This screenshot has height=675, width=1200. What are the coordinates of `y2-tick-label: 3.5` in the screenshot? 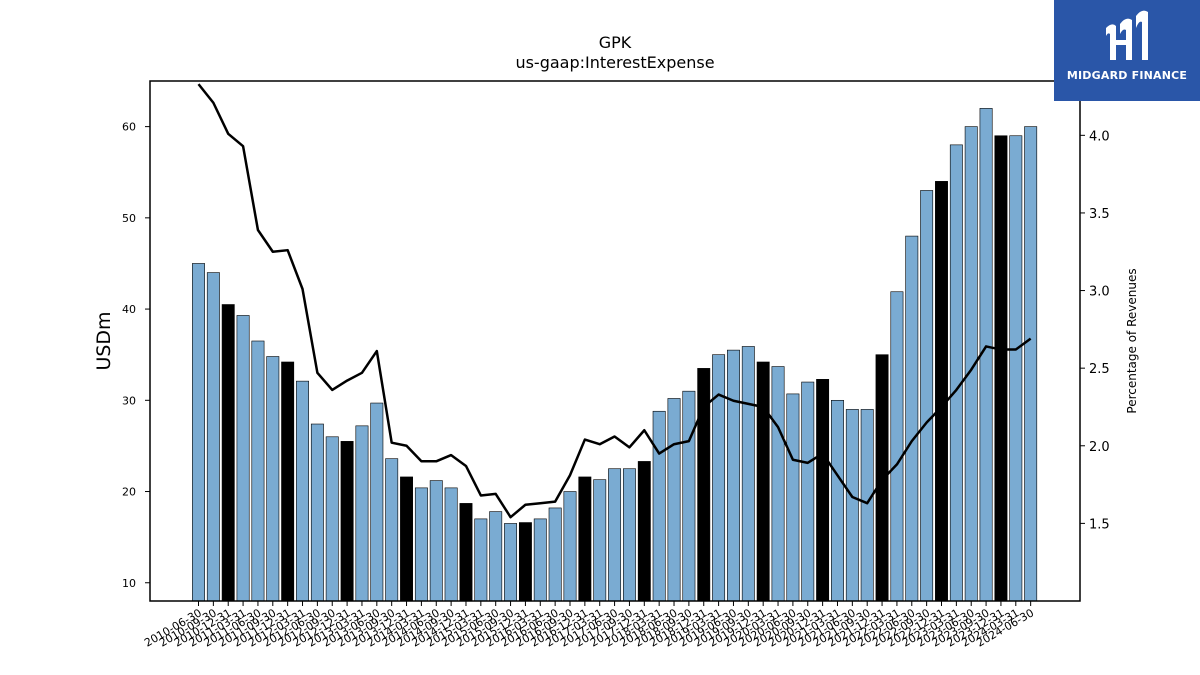 It's located at (1099, 214).